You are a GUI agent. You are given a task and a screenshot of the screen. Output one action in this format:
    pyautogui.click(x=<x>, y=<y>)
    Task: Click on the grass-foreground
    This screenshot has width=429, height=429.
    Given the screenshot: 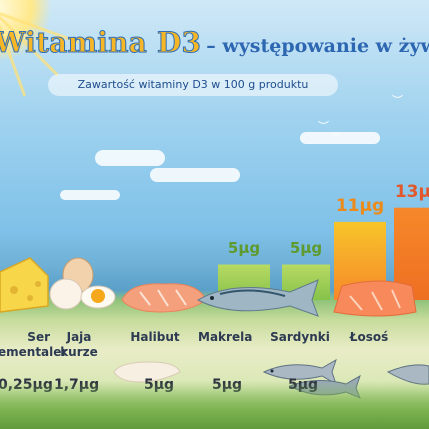 What is the action you would take?
    pyautogui.click(x=214, y=405)
    